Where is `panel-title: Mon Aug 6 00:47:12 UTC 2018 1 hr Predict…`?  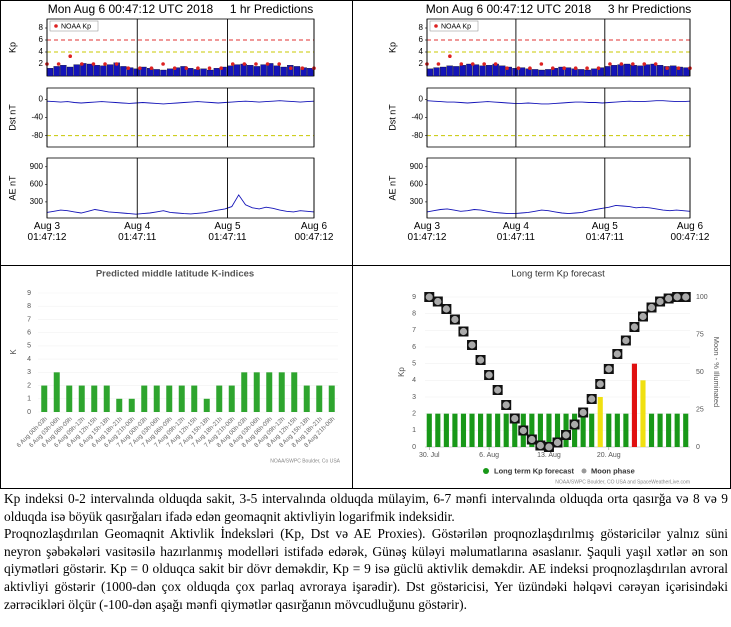
panel-title: Mon Aug 6 00:47:12 UTC 2018 1 hr Predict… is located at coordinates (181, 9).